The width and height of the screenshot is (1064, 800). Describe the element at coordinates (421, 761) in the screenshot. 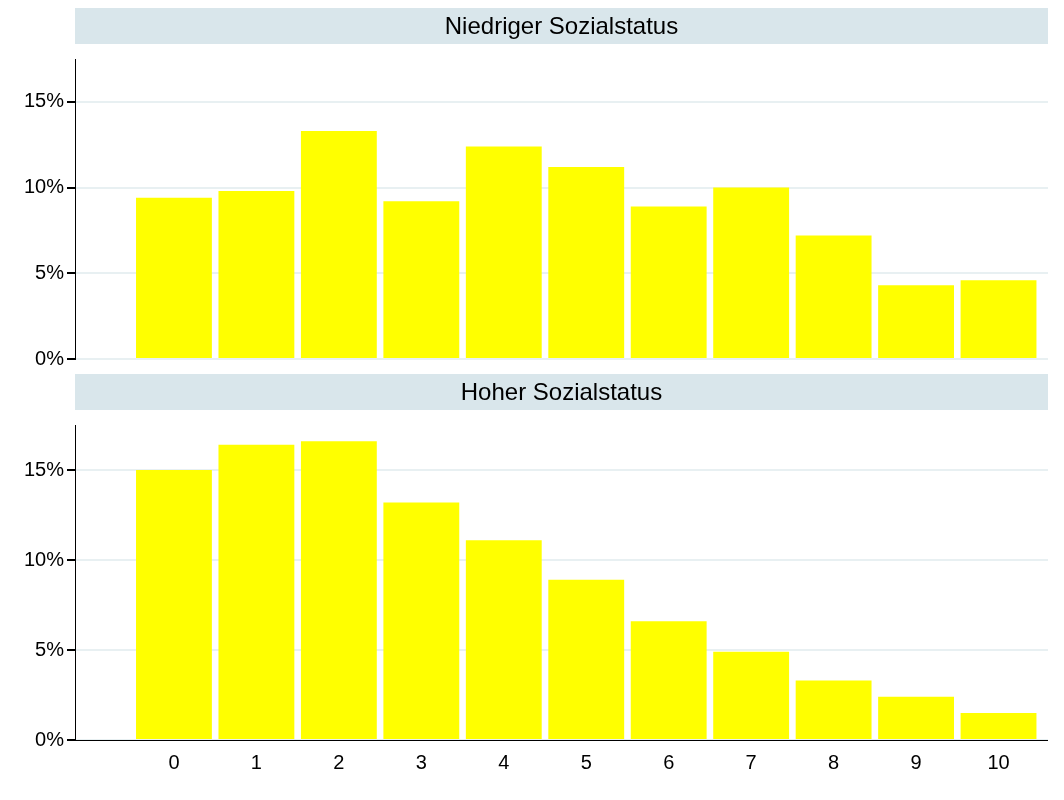

I see `x-tick-label: 3` at that location.